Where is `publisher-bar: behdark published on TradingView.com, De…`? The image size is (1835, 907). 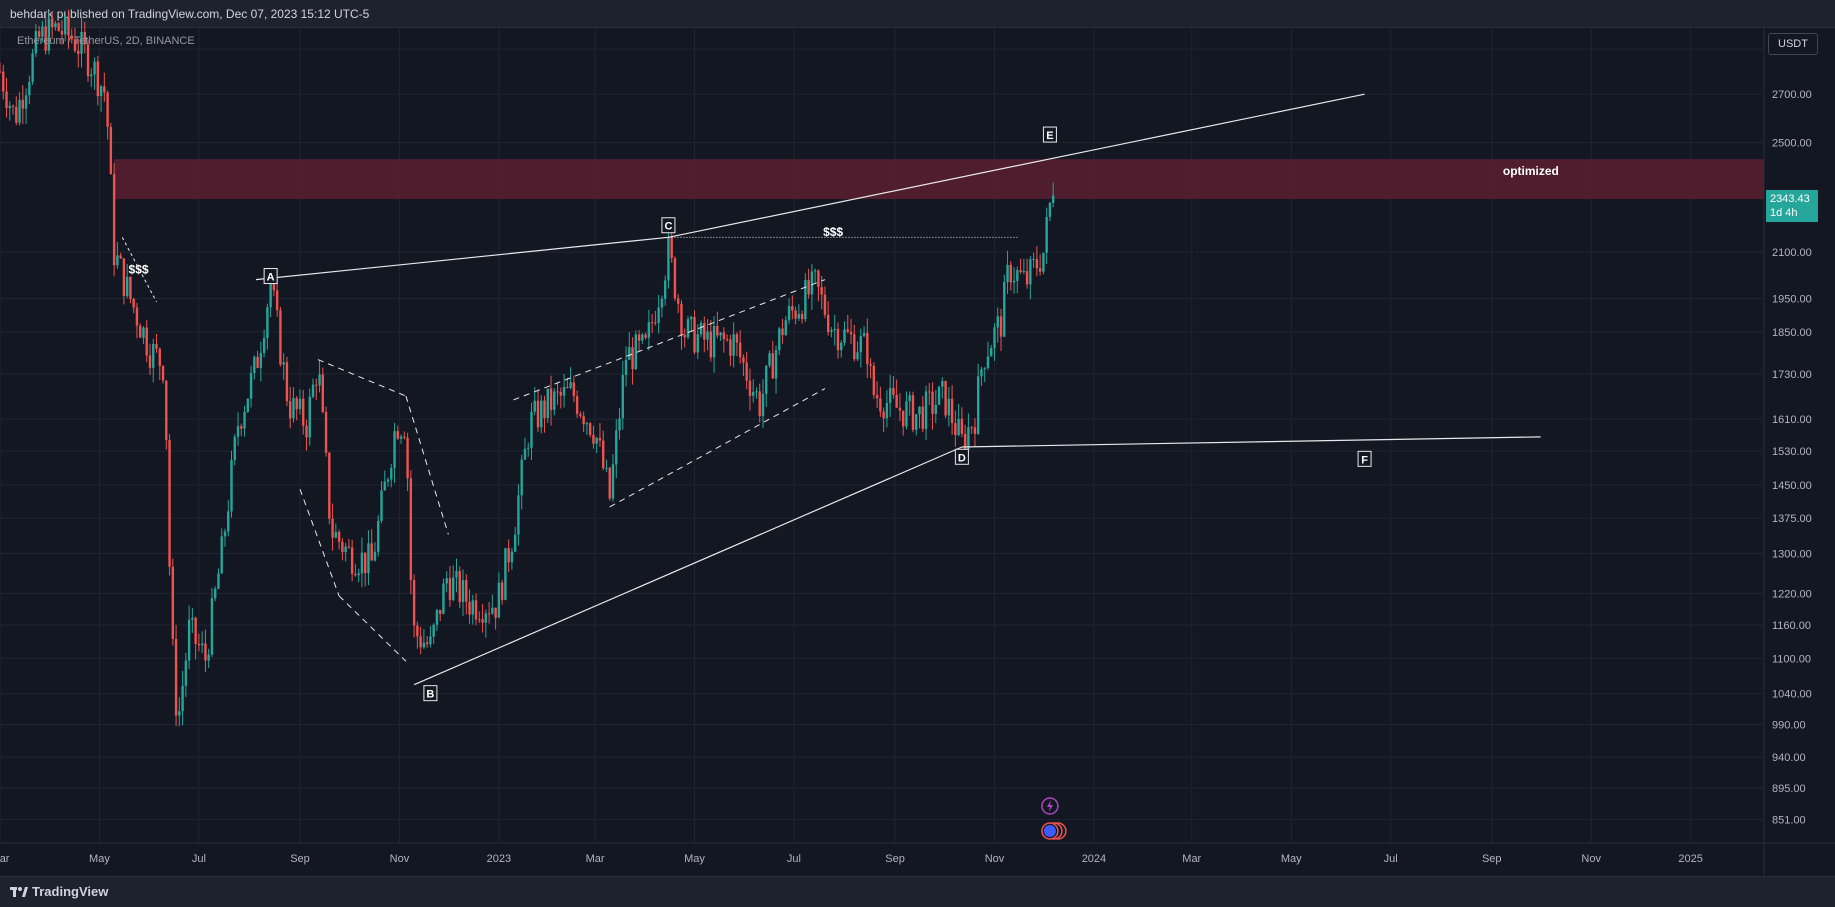 publisher-bar: behdark published on TradingView.com, De… is located at coordinates (917, 14).